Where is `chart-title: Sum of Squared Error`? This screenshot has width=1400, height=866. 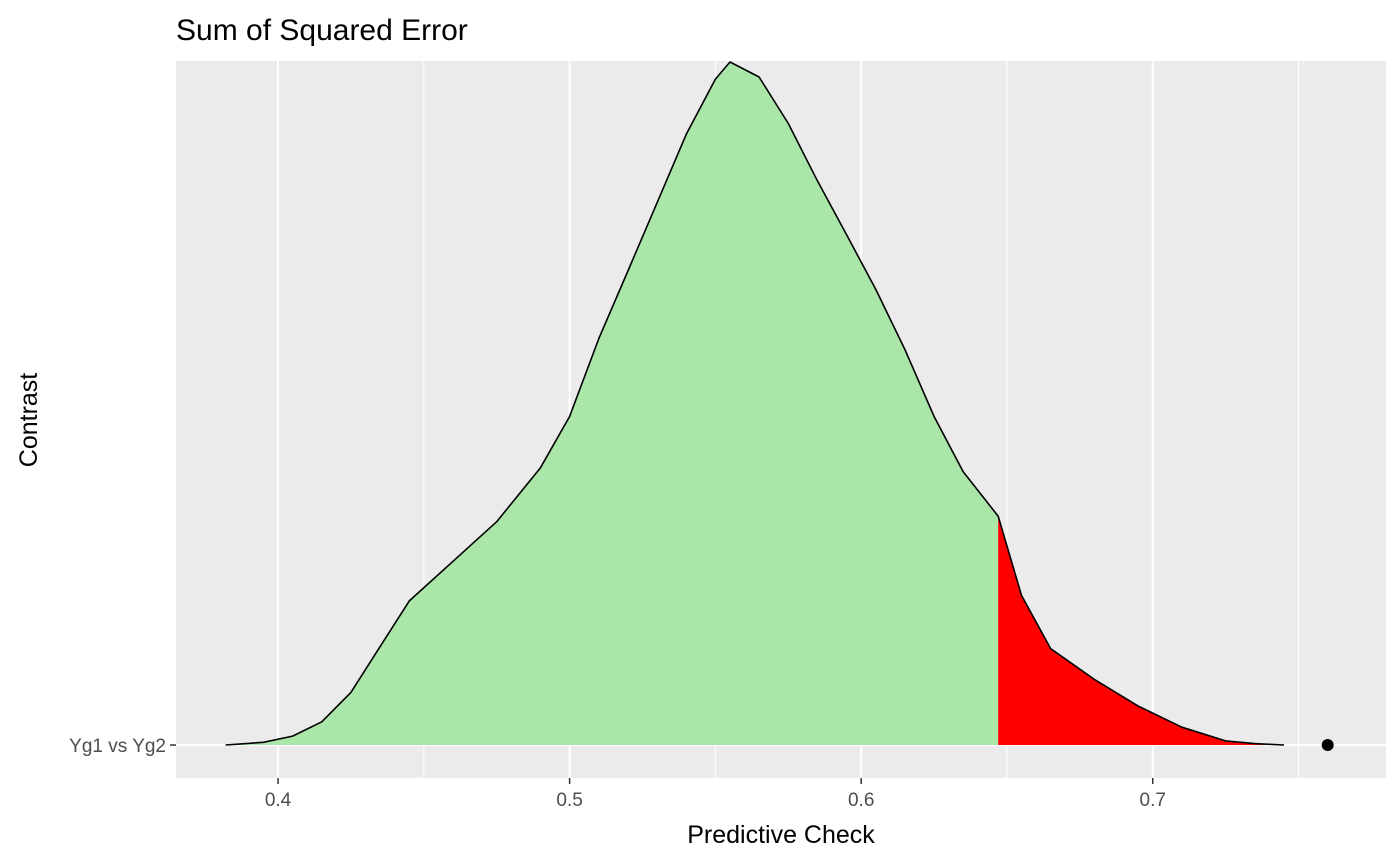 chart-title: Sum of Squared Error is located at coordinates (322, 30).